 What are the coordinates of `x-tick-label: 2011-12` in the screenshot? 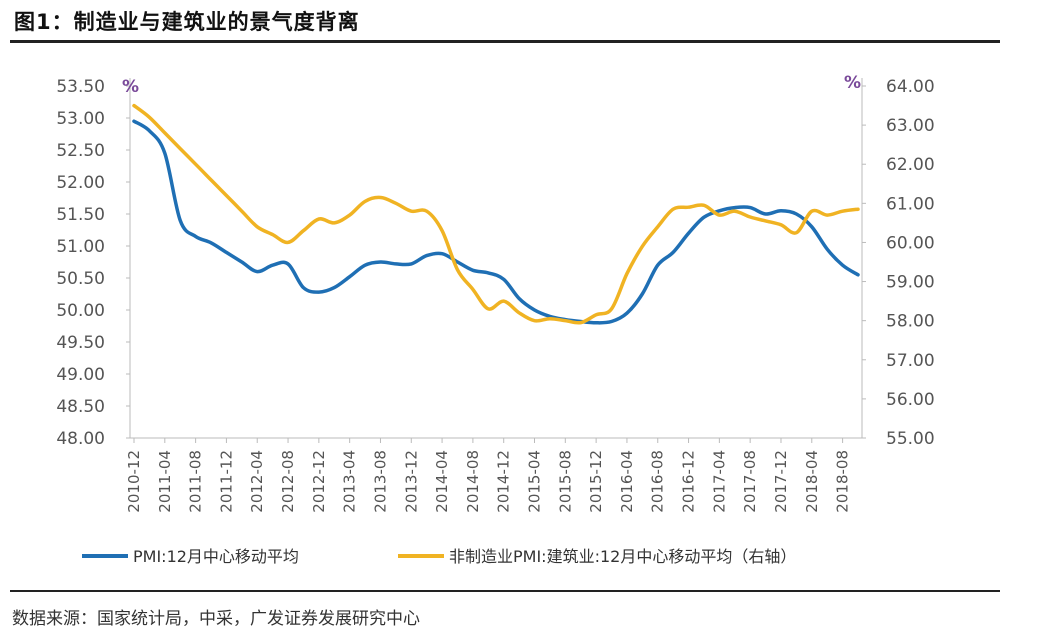 It's located at (226, 481).